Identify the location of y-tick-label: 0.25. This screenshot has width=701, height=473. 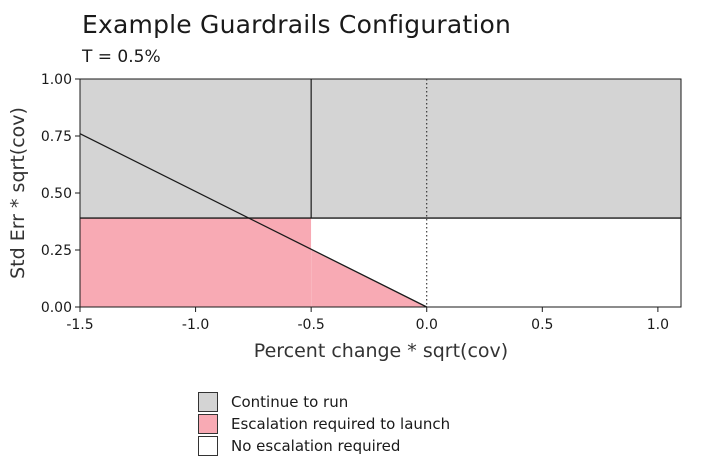
(56, 251).